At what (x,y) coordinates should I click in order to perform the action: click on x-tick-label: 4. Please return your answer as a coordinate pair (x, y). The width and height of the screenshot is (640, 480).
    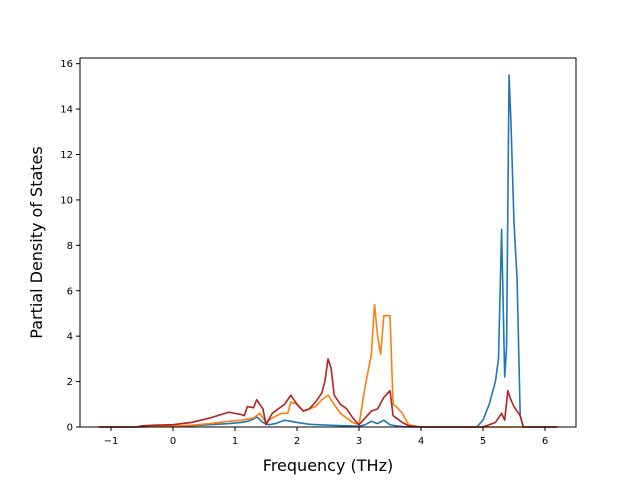
    Looking at the image, I should click on (421, 441).